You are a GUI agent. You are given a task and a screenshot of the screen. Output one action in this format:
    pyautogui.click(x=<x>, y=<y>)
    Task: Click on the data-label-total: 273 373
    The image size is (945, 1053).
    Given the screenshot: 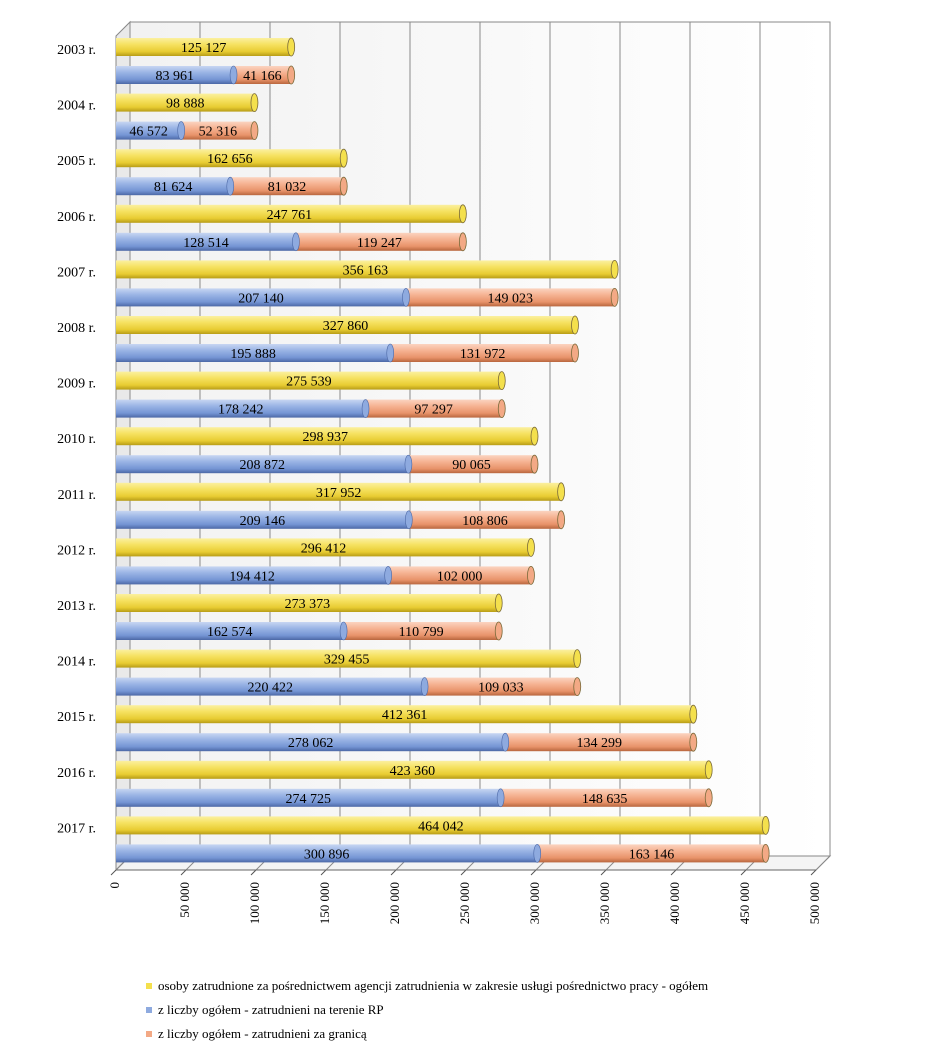 What is the action you would take?
    pyautogui.click(x=308, y=604)
    